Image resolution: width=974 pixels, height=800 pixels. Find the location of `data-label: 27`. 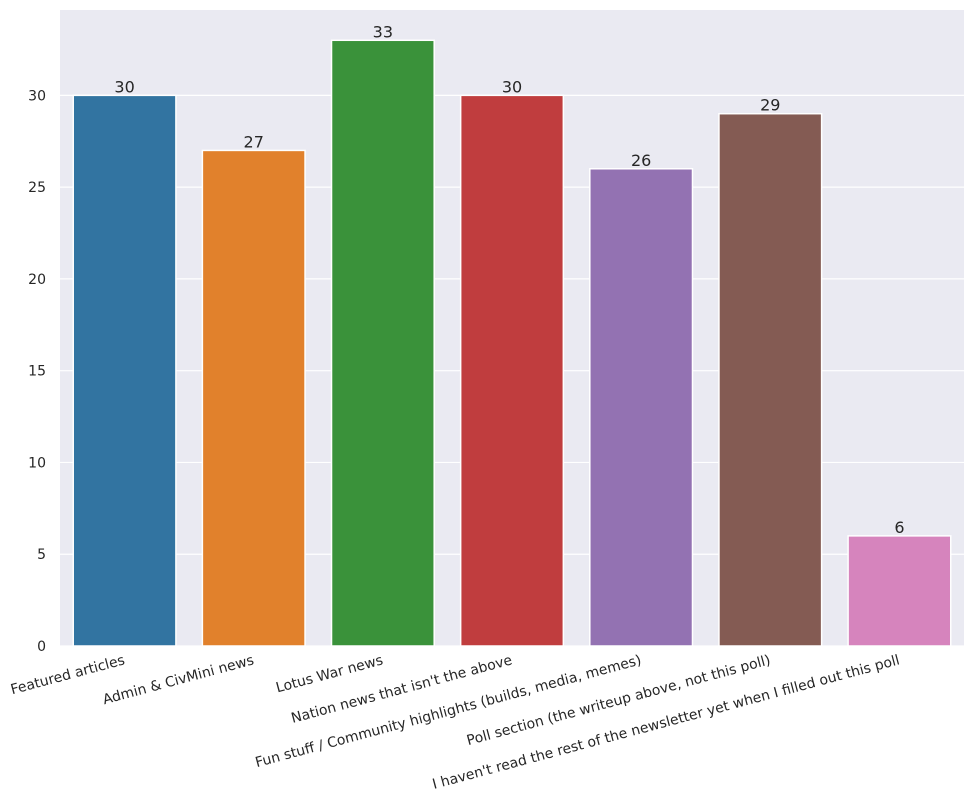

data-label: 27 is located at coordinates (254, 141).